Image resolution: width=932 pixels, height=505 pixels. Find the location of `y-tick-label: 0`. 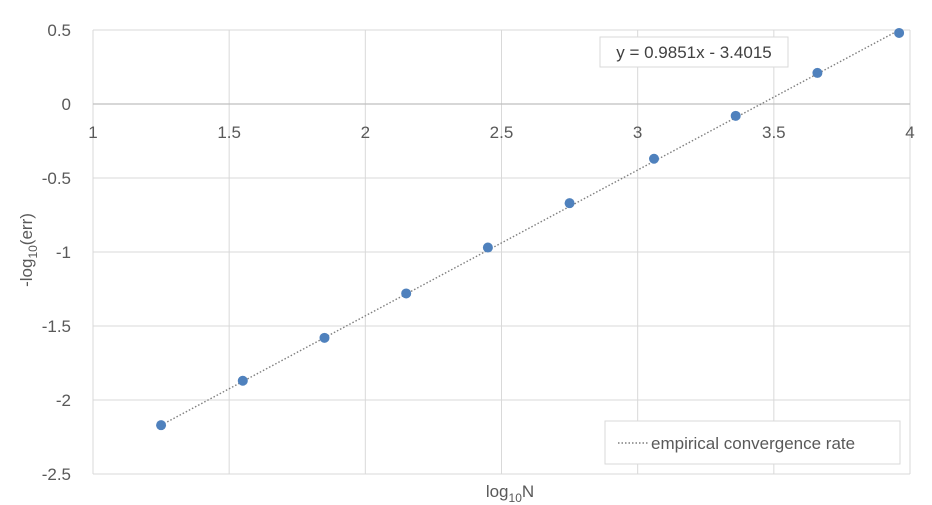

y-tick-label: 0 is located at coordinates (66, 104).